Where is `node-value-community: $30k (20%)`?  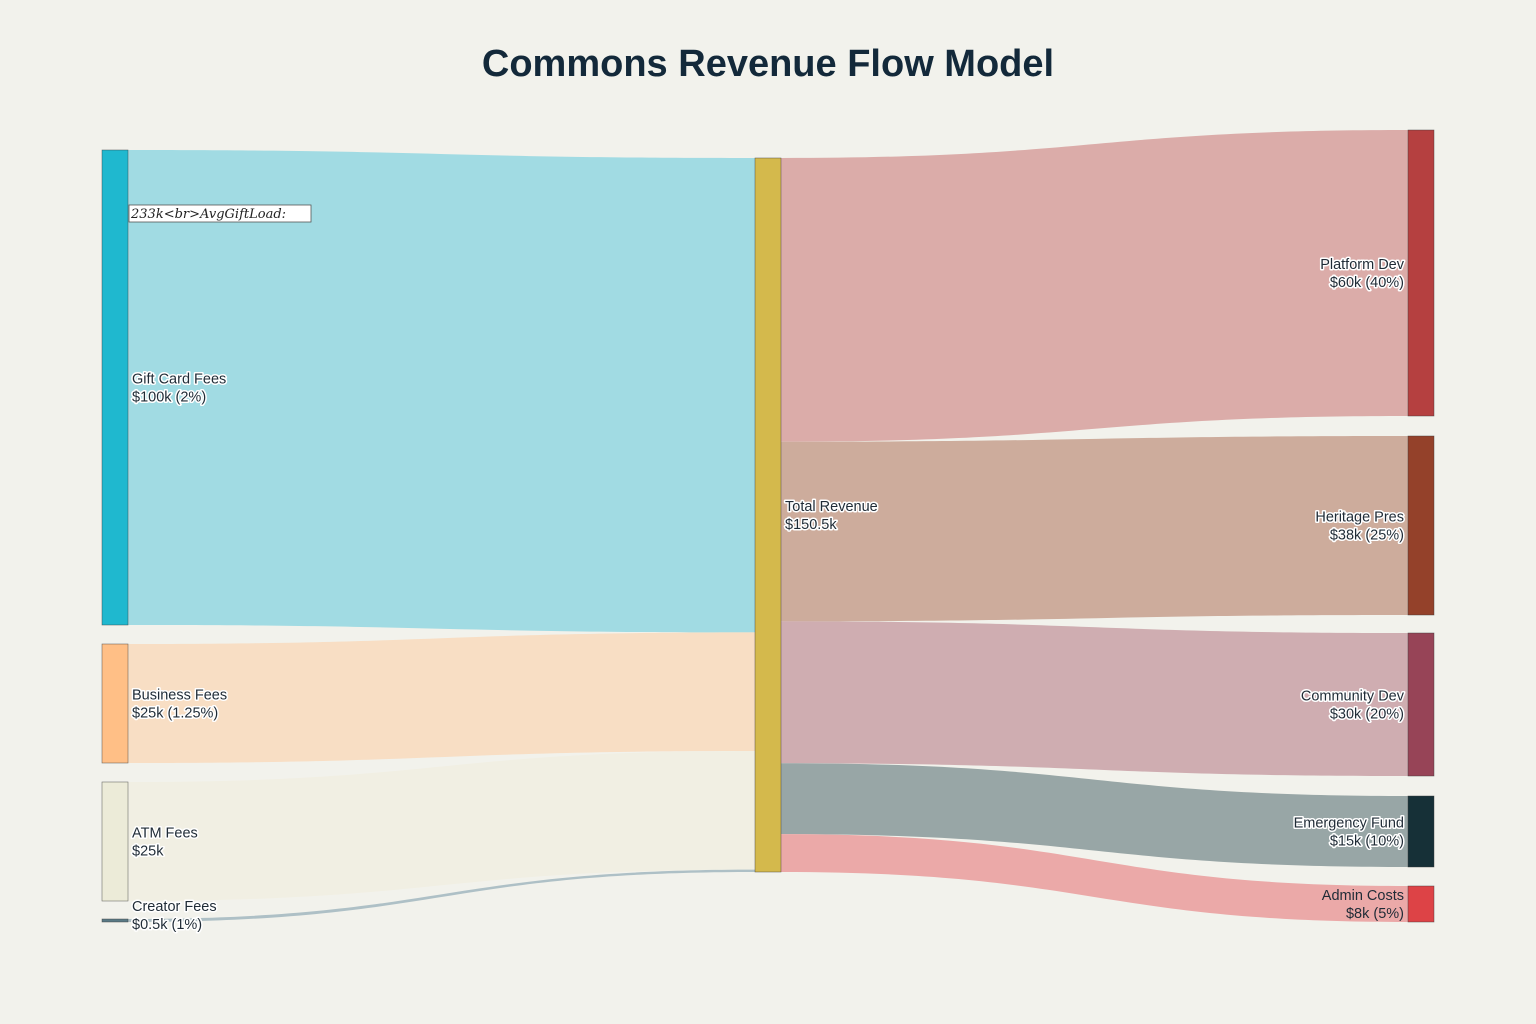
node-value-community: $30k (20%) is located at coordinates (1367, 715).